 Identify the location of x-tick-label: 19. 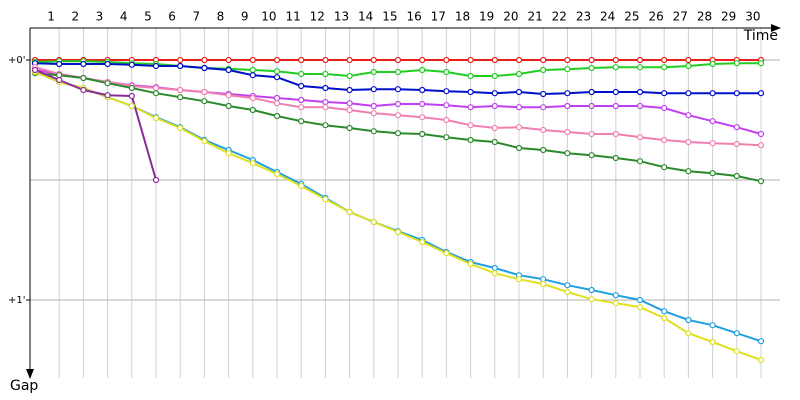
(486, 17).